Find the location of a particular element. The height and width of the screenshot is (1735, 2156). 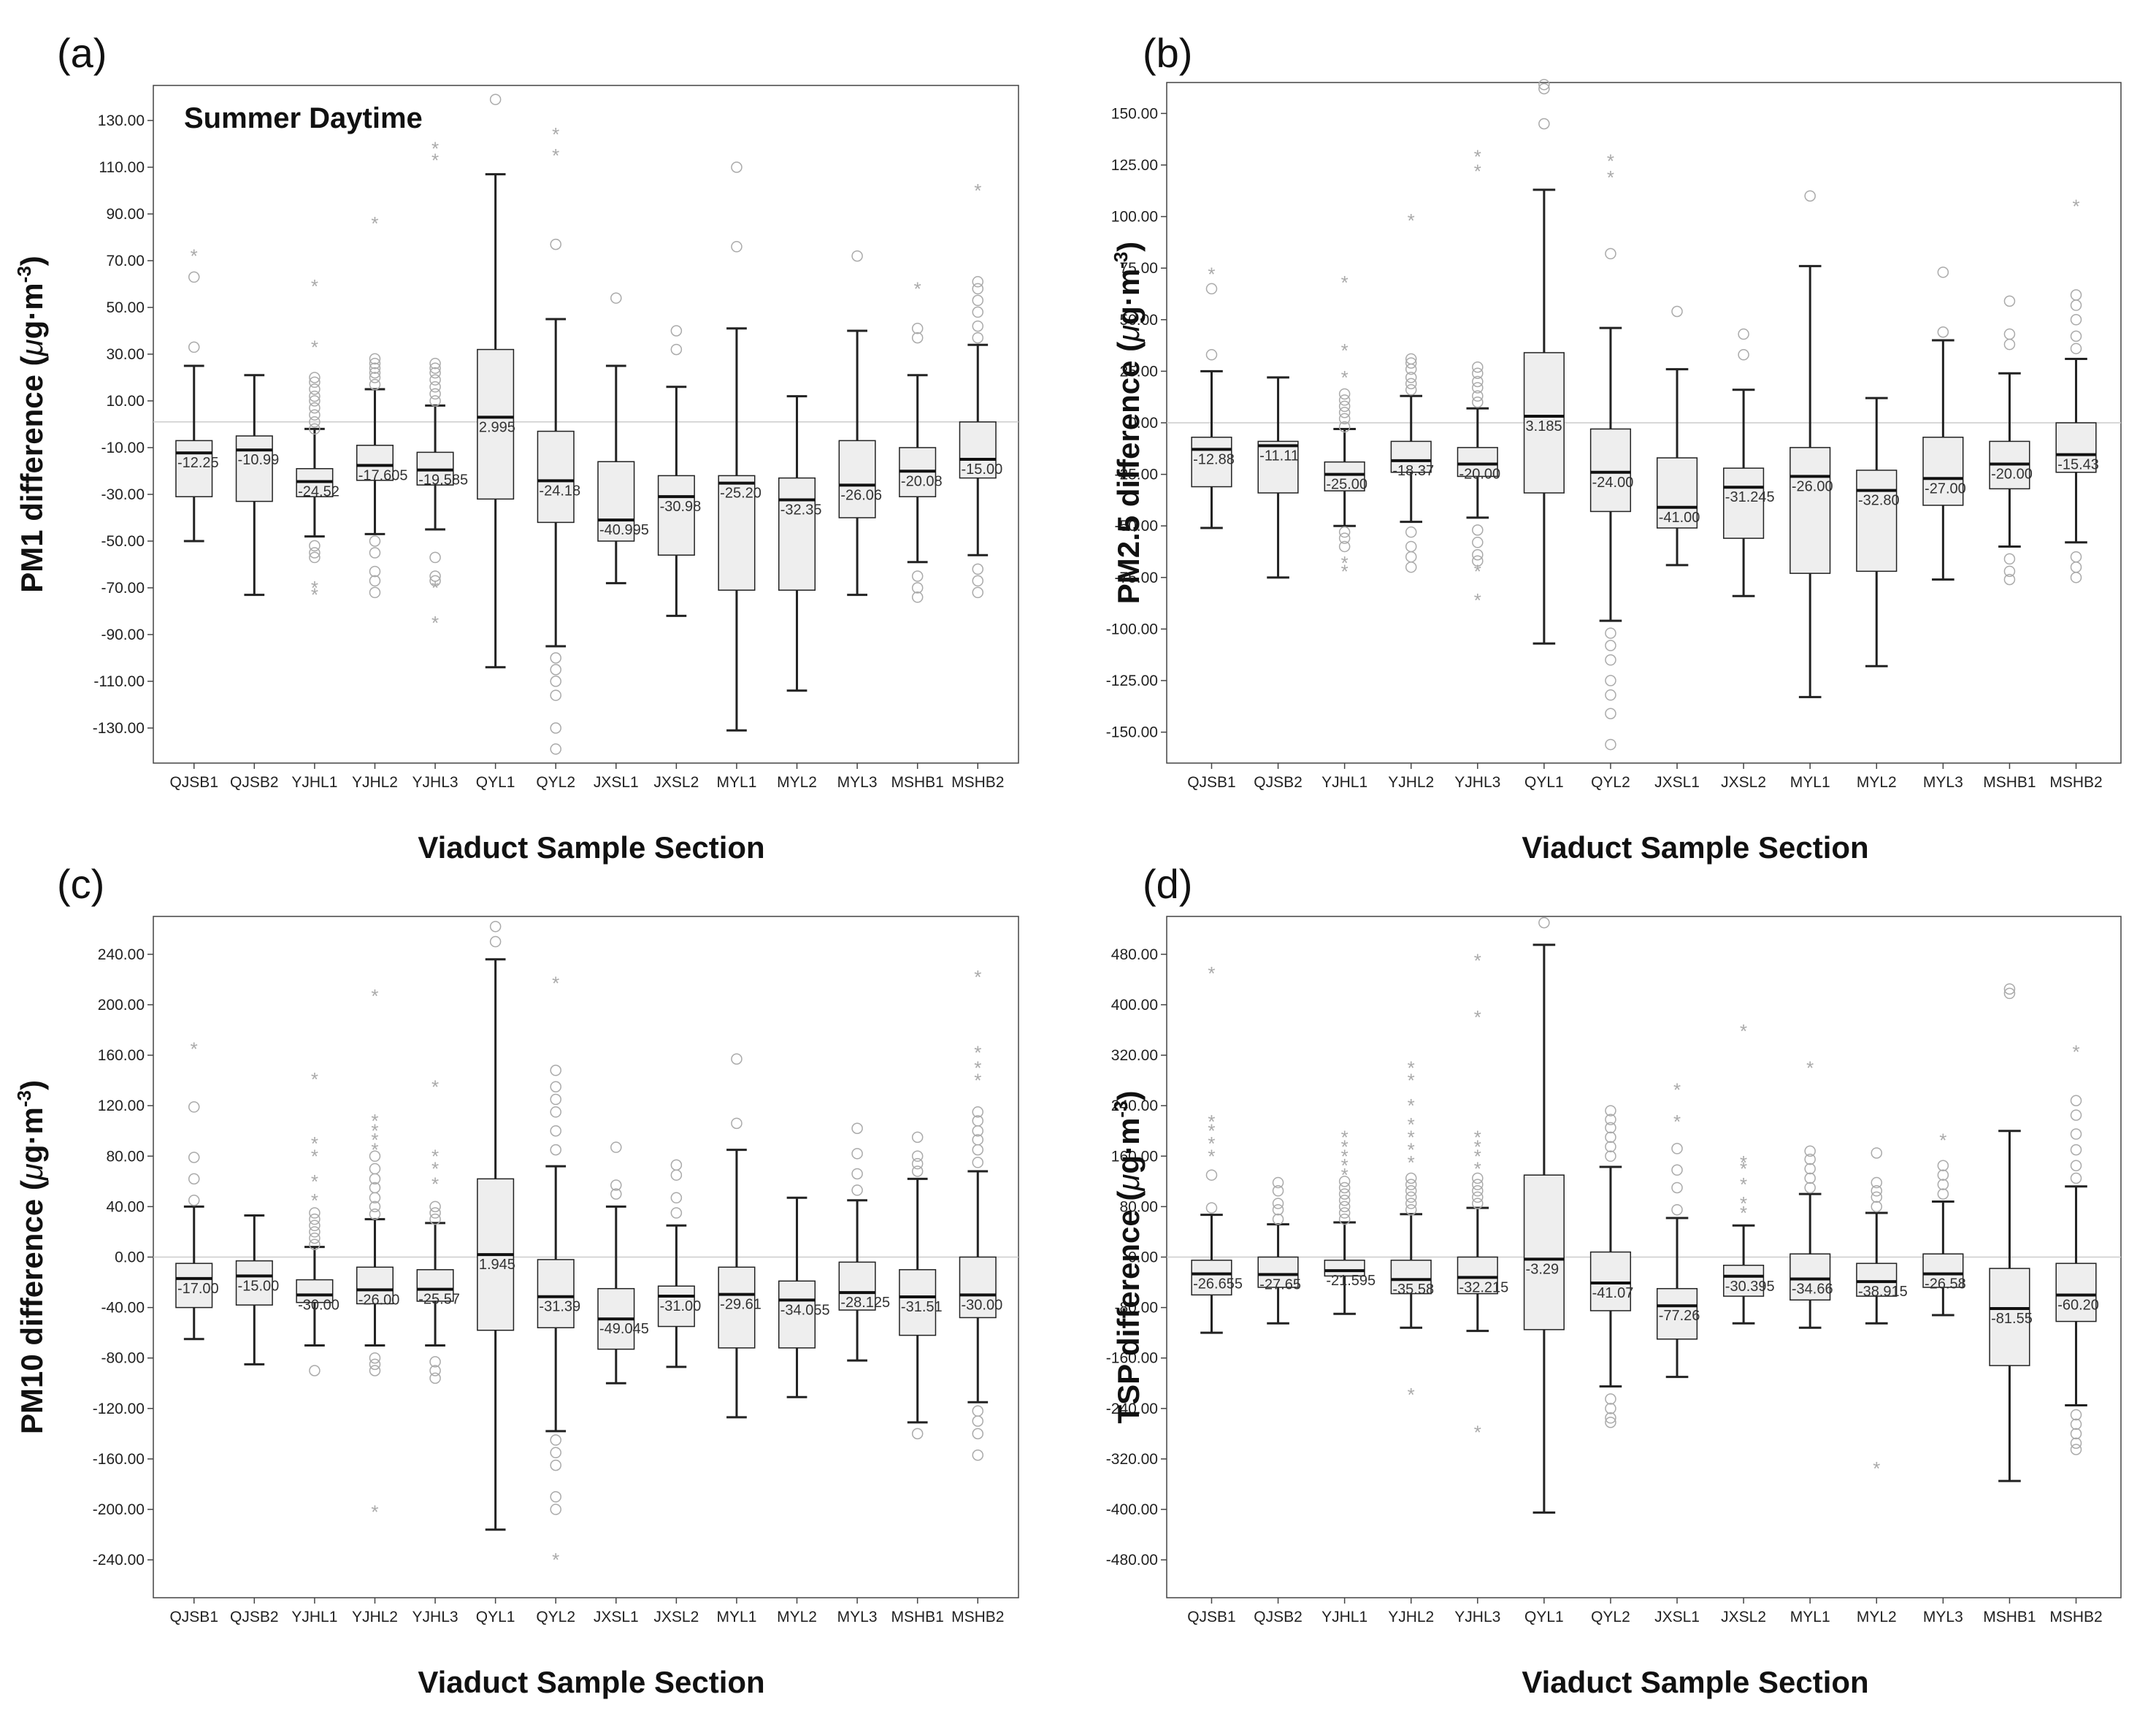

box-QJSB1: *****-26.655 is located at coordinates (1217, 1148).